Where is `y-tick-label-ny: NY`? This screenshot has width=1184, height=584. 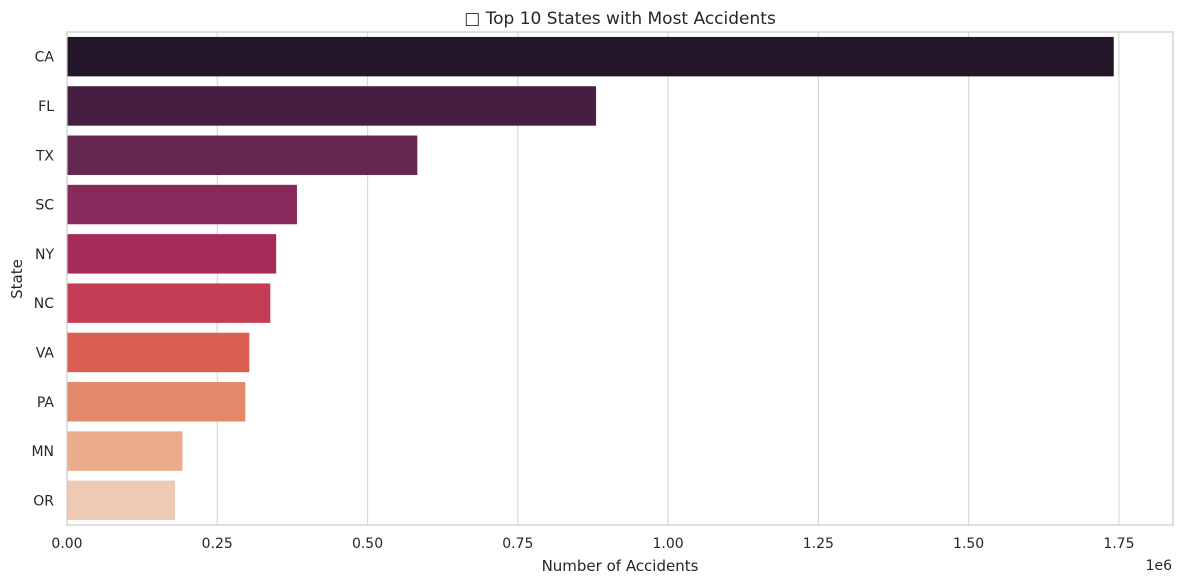
y-tick-label-ny: NY is located at coordinates (44, 255).